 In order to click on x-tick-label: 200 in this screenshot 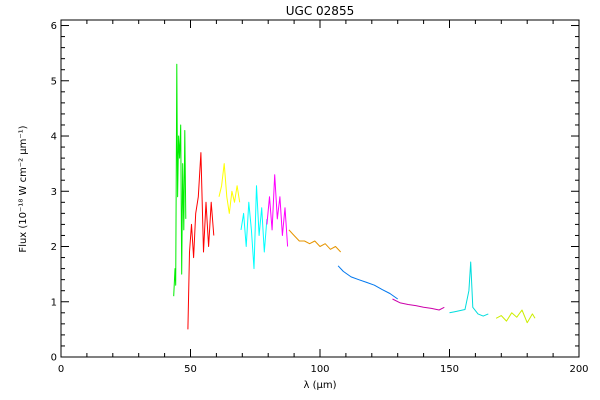, I will do `click(578, 369)`.